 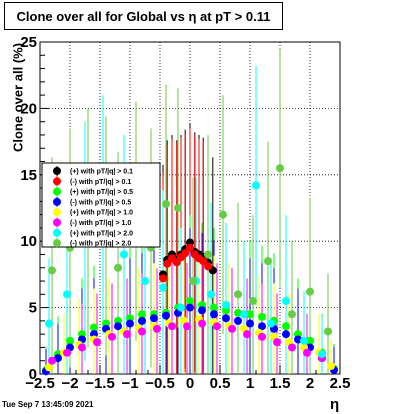 What do you see at coordinates (250, 383) in the screenshot?
I see `x-tick-label: 1` at bounding box center [250, 383].